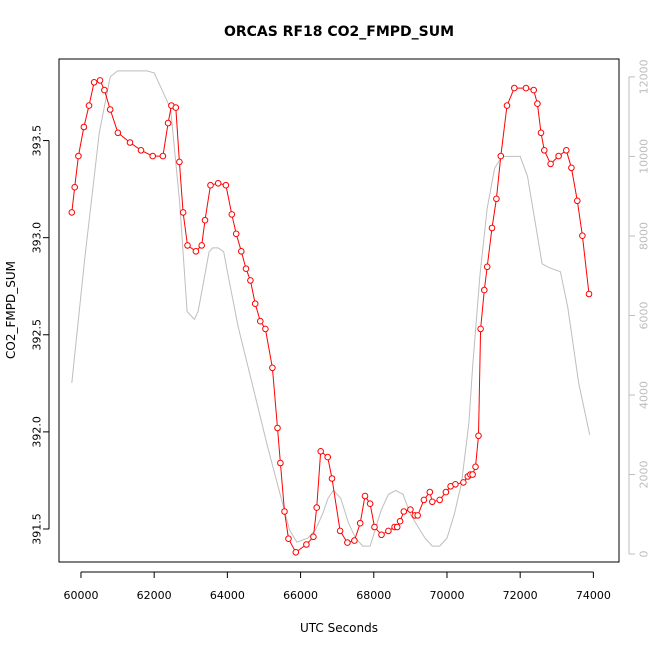  I want to click on x-tick-label: 66000, so click(300, 595).